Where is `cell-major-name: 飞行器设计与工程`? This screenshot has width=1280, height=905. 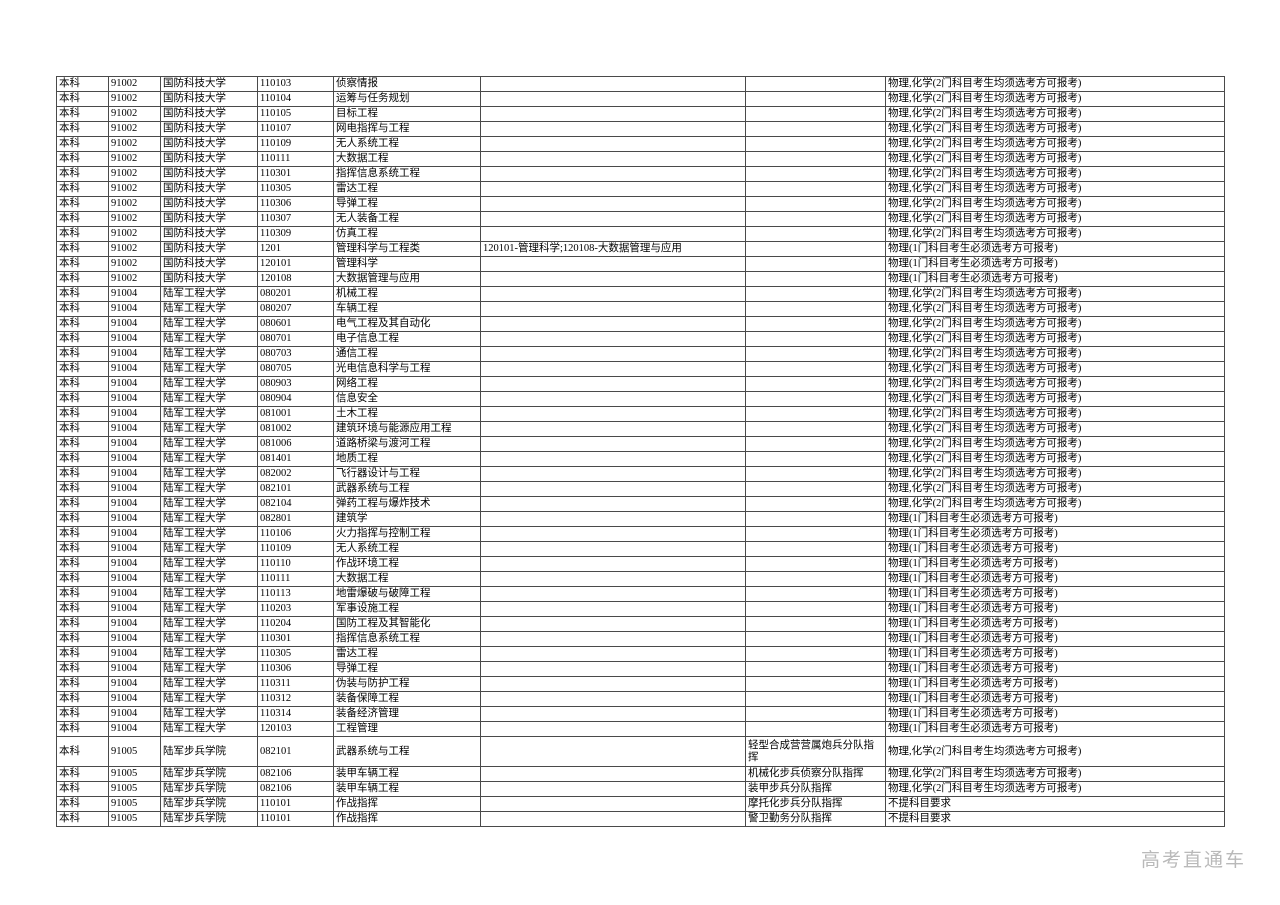 cell-major-name: 飞行器设计与工程 is located at coordinates (407, 474).